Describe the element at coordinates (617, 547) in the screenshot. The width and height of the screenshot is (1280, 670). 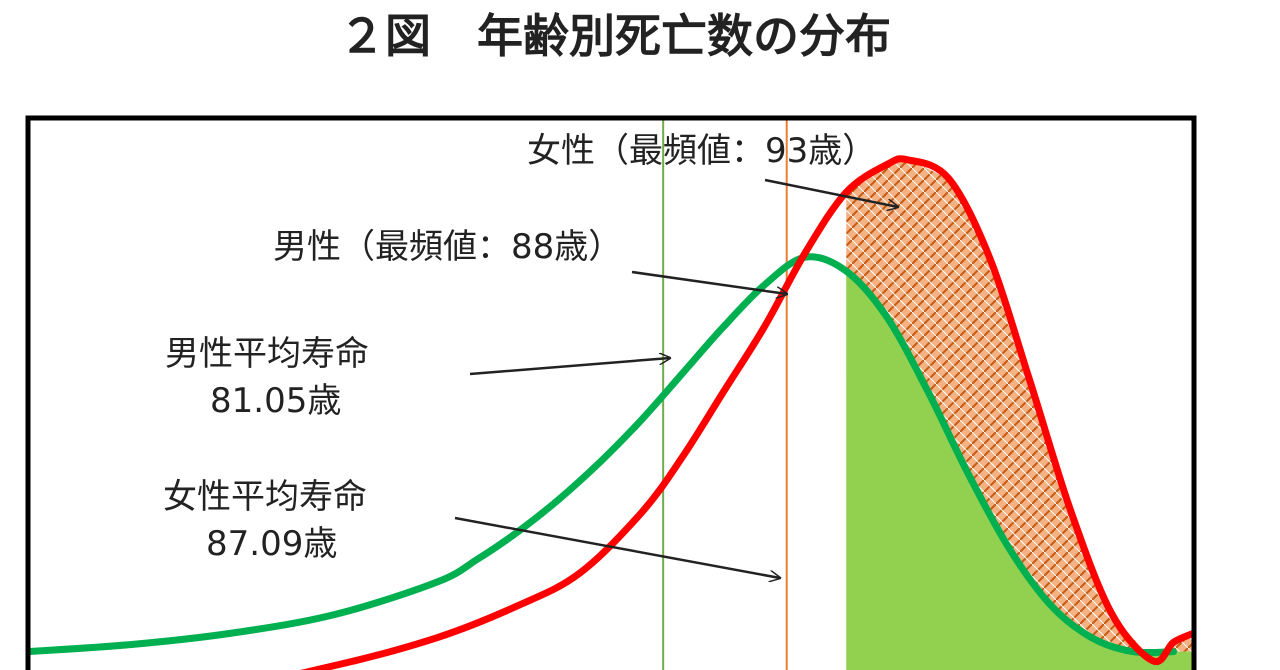
I see `female-mean-arrow` at that location.